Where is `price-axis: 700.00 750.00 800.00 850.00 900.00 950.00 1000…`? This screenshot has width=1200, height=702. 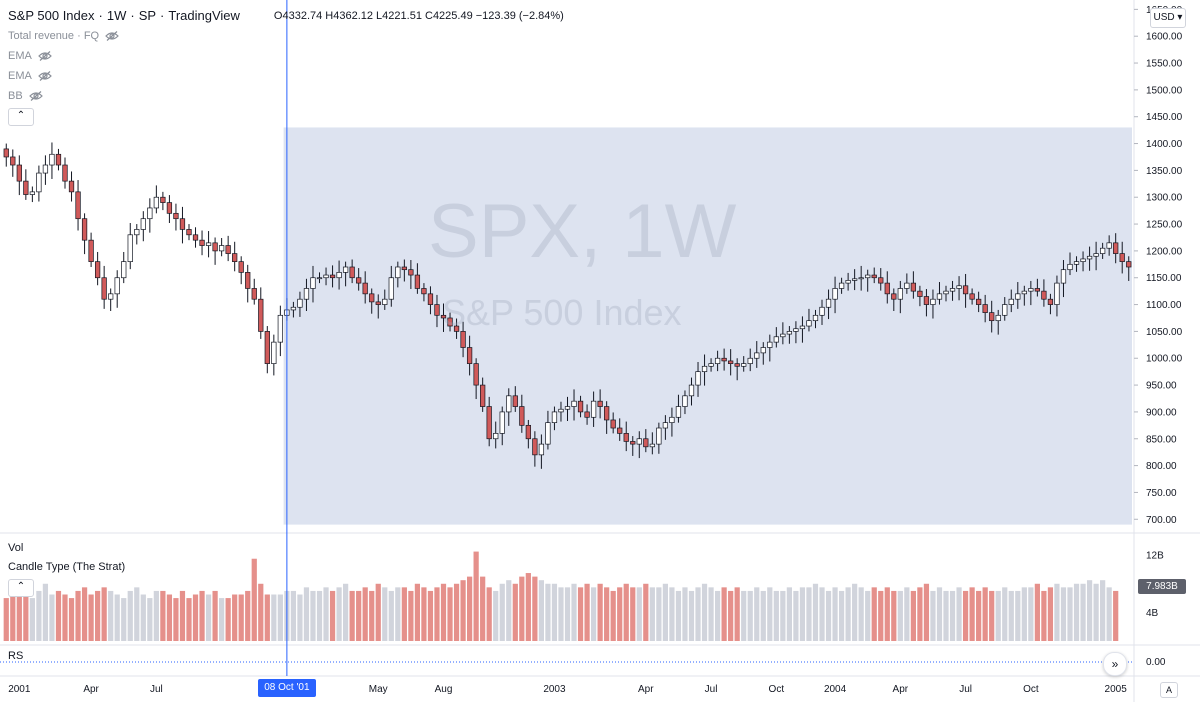 price-axis: 700.00 750.00 800.00 850.00 900.00 950.00 1000… is located at coordinates (1158, 336).